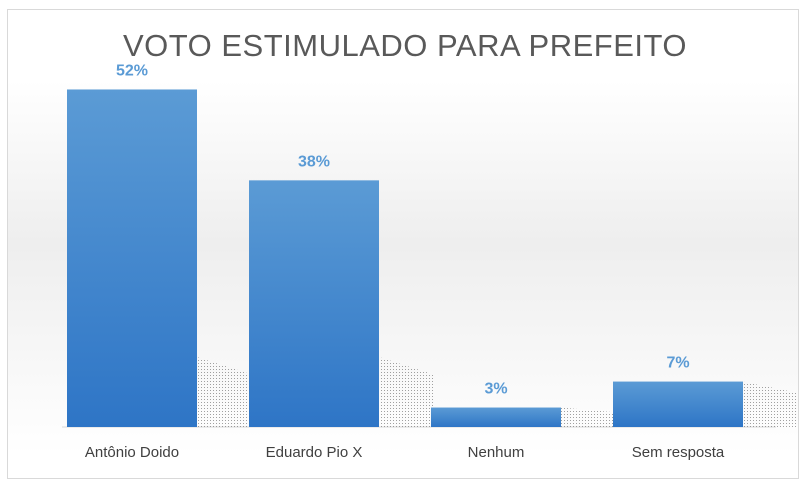 The image size is (810, 489). Describe the element at coordinates (496, 452) in the screenshot. I see `category-label-3: Nenhum` at that location.